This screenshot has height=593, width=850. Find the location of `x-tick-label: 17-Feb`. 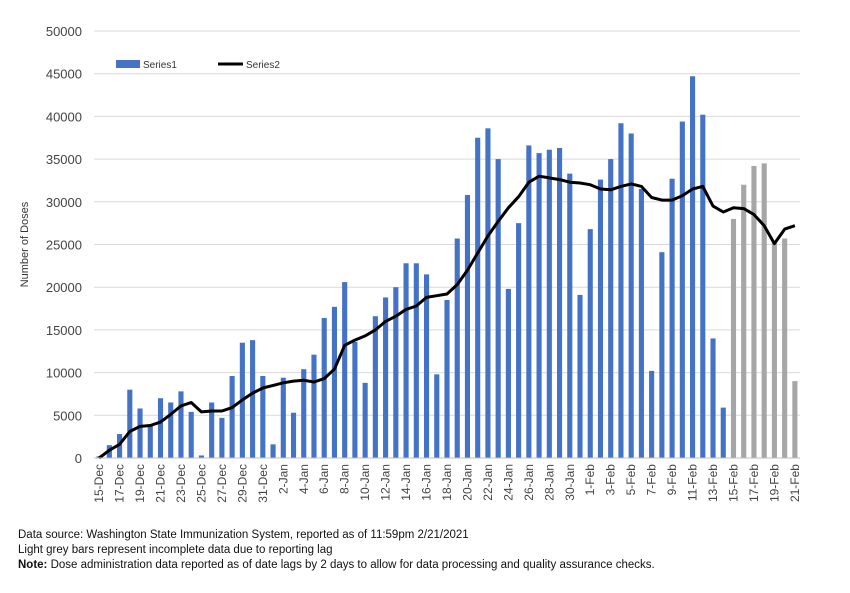

x-tick-label: 17-Feb is located at coordinates (754, 483).